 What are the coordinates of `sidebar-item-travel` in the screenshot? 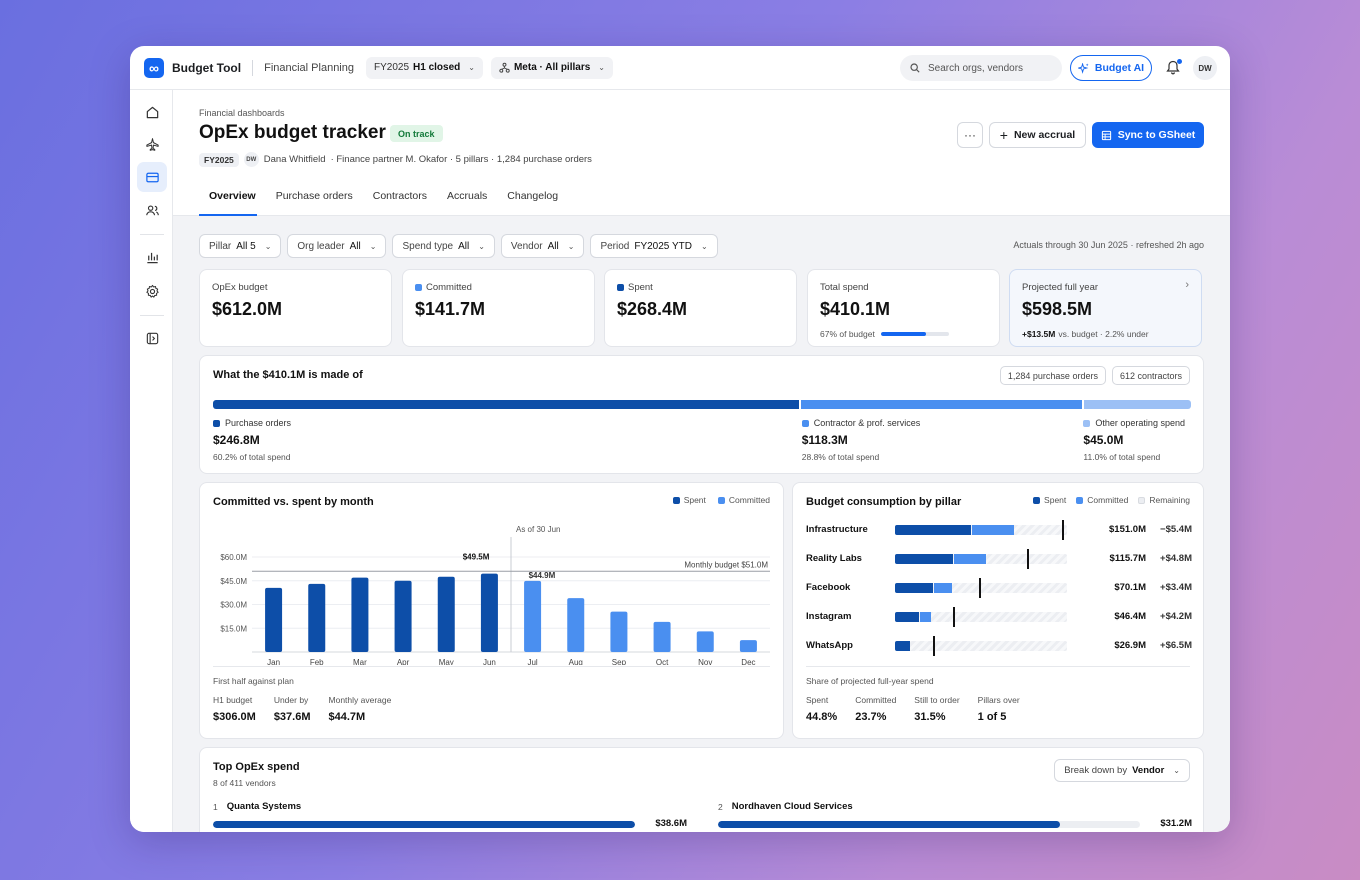 It's located at (152, 144).